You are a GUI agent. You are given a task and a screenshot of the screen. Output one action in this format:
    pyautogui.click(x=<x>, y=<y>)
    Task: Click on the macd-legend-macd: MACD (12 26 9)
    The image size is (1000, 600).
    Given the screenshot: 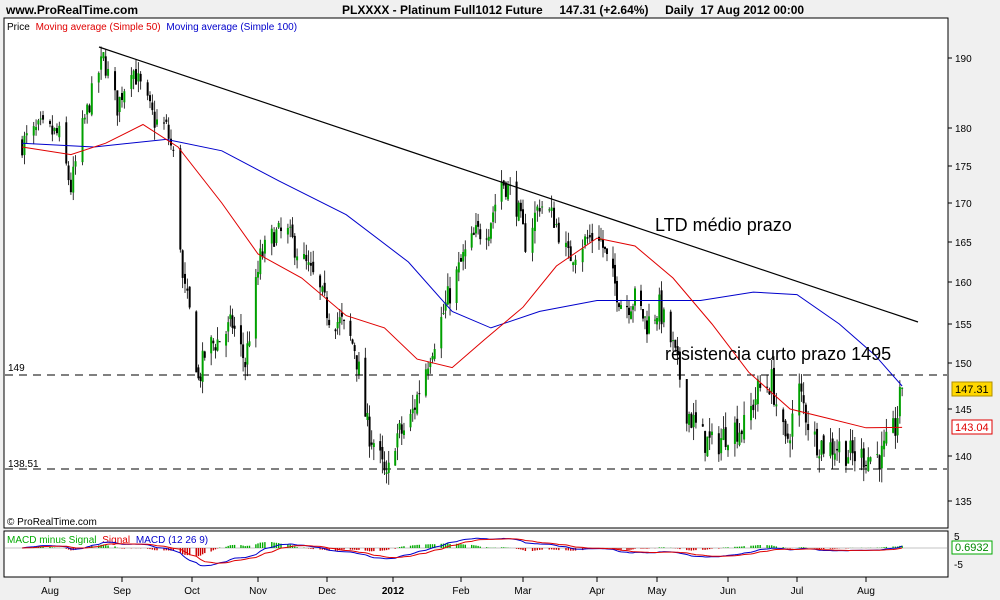 What is the action you would take?
    pyautogui.click(x=172, y=540)
    